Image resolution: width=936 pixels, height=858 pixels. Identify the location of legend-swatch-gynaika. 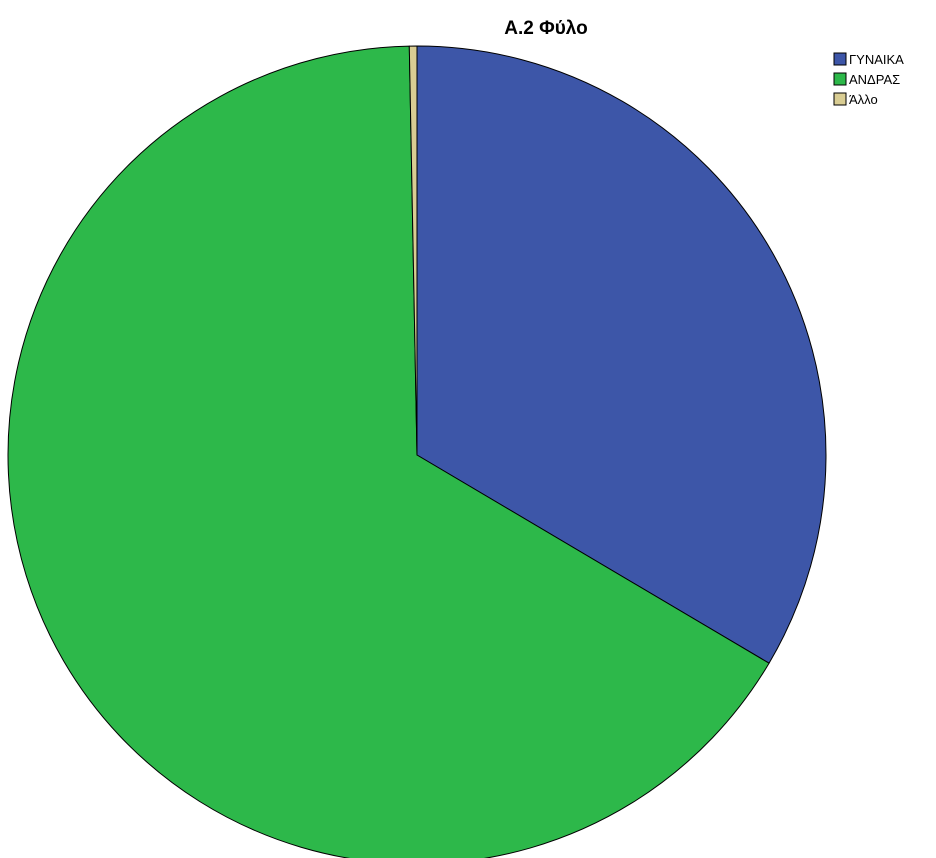
(840, 59).